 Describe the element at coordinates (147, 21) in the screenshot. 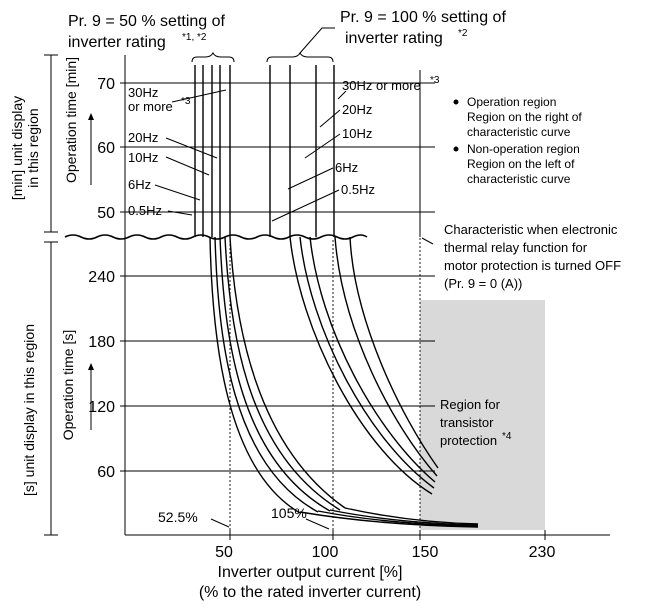

I see `pr9-50-title-line1: Pr. 9 = 50 % setting of` at that location.